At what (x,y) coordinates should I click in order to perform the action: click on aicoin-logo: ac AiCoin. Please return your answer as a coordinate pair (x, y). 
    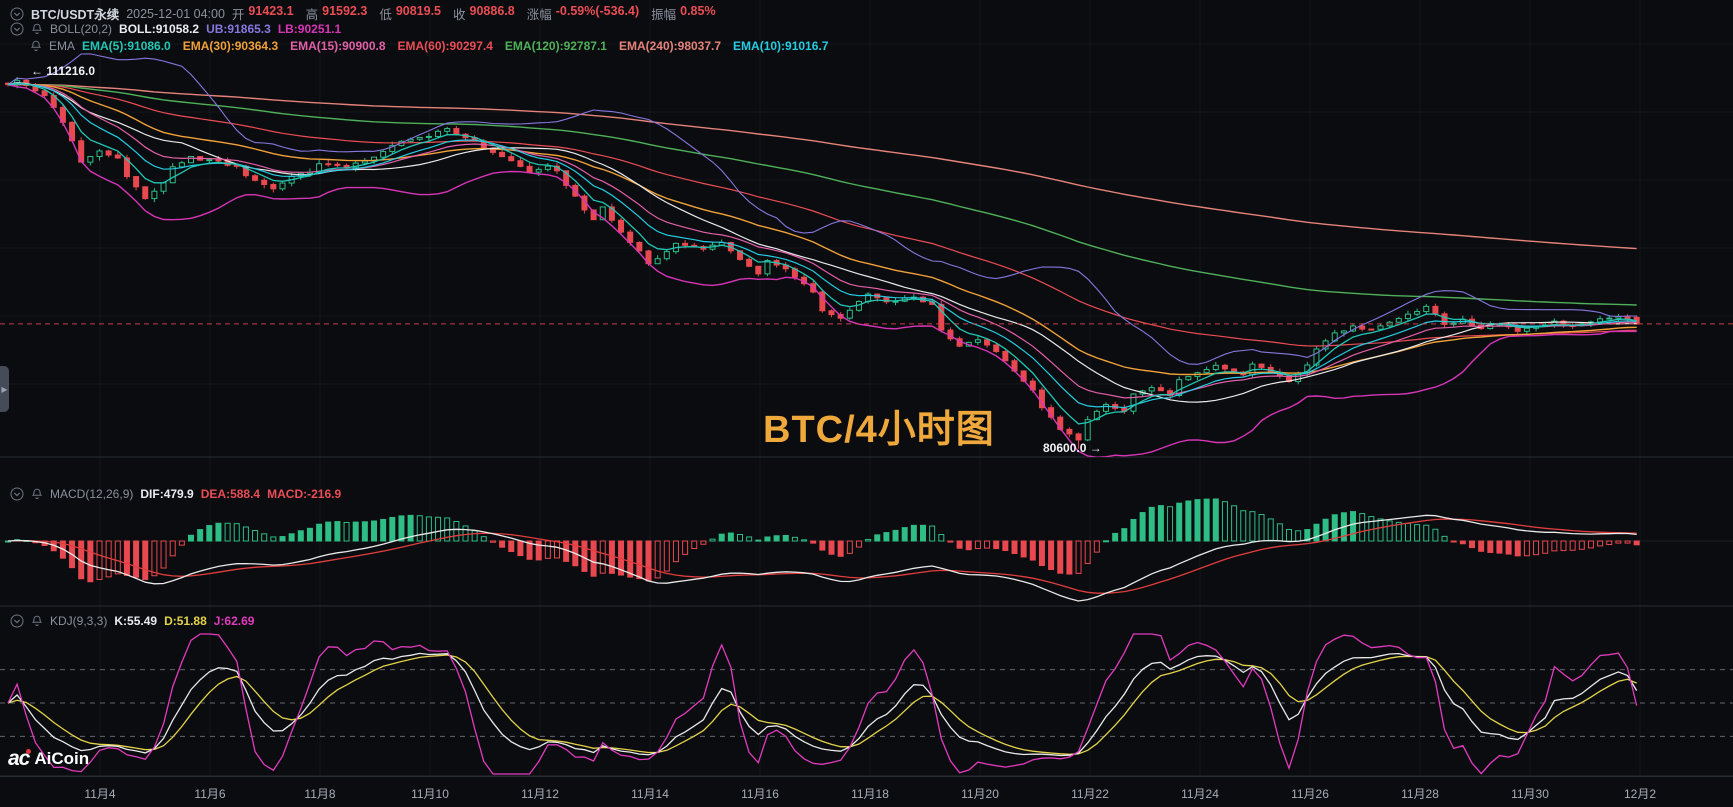
    Looking at the image, I should click on (48, 759).